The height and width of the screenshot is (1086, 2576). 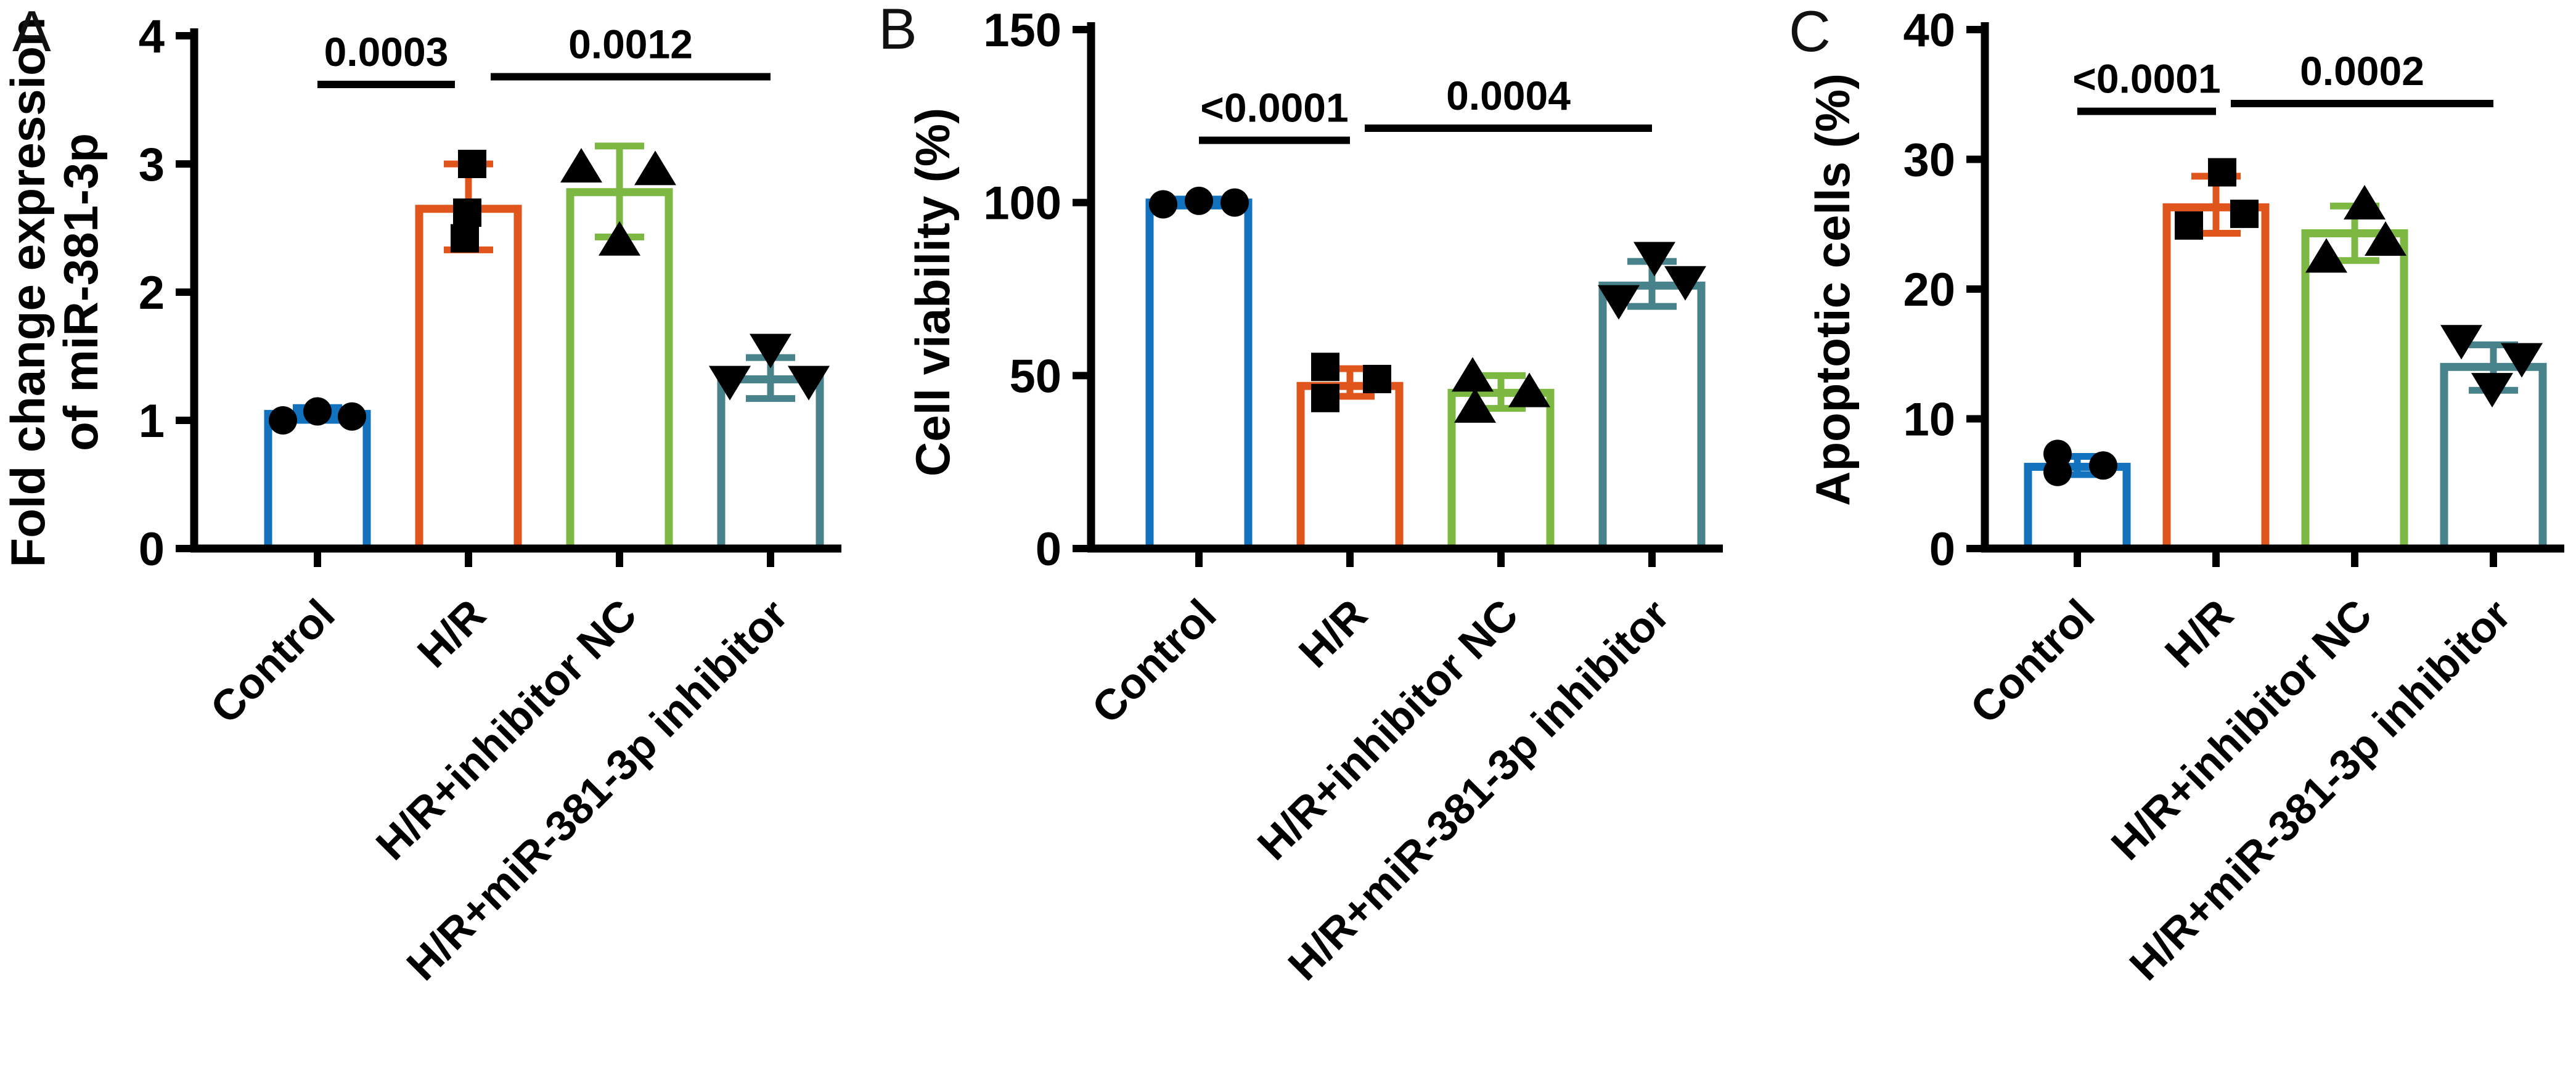 What do you see at coordinates (2362, 71) in the screenshot?
I see `p-value-label: 0.0002` at bounding box center [2362, 71].